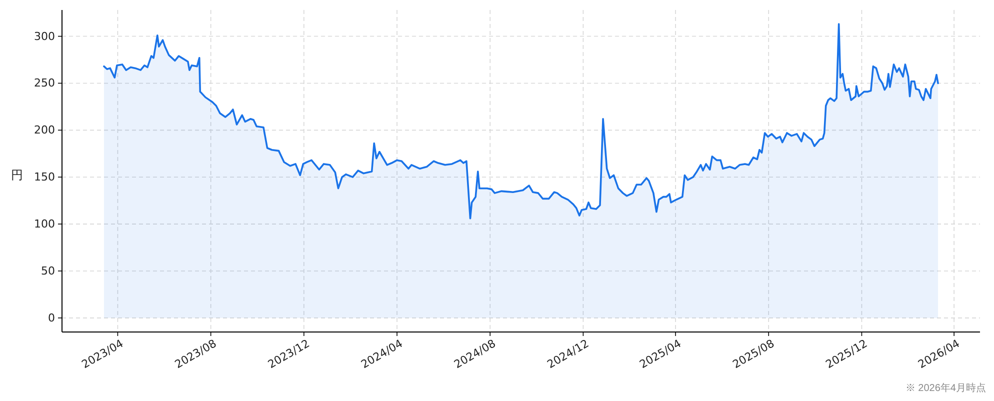 This screenshot has width=994, height=401. I want to click on y-tick-label: 150, so click(44, 177).